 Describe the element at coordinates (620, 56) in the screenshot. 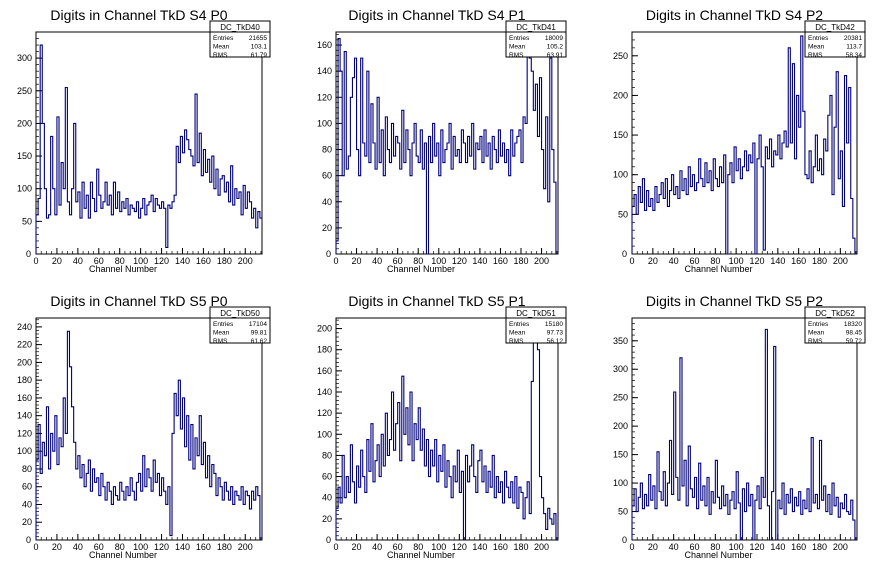

I see `y-tick-label: 250` at that location.